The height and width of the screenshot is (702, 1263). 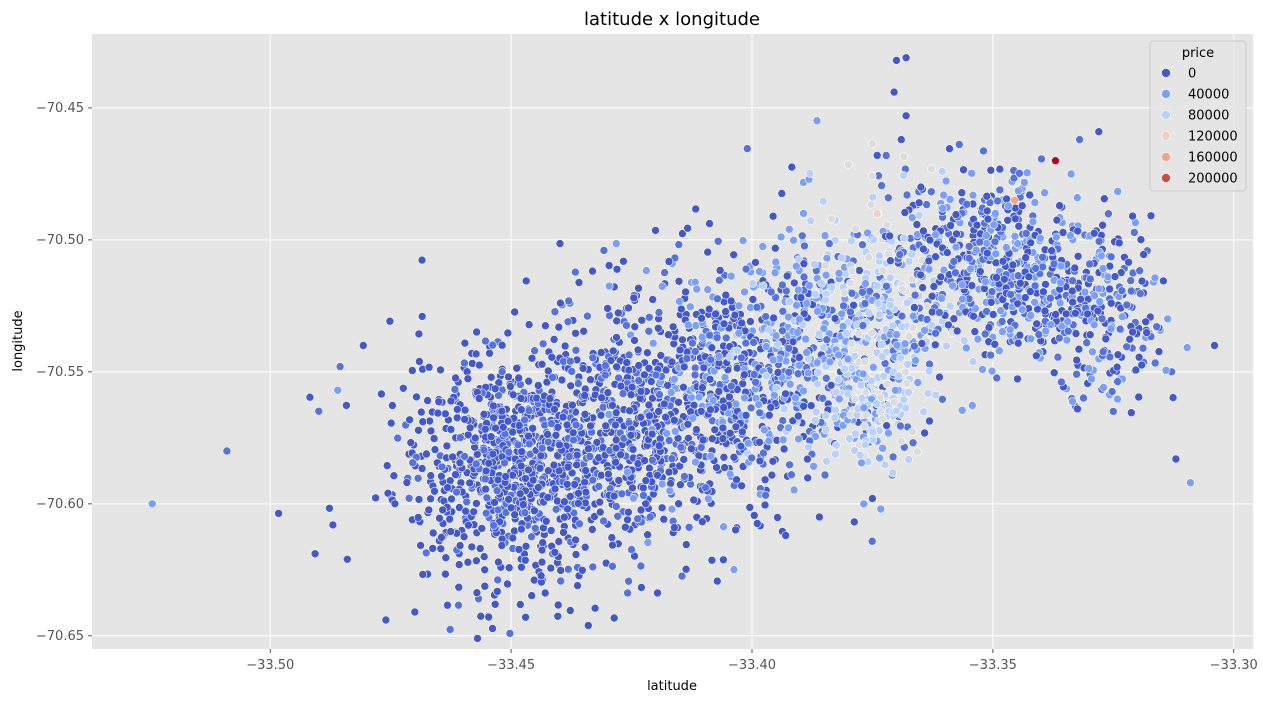 I want to click on legend-marker, so click(x=1166, y=115).